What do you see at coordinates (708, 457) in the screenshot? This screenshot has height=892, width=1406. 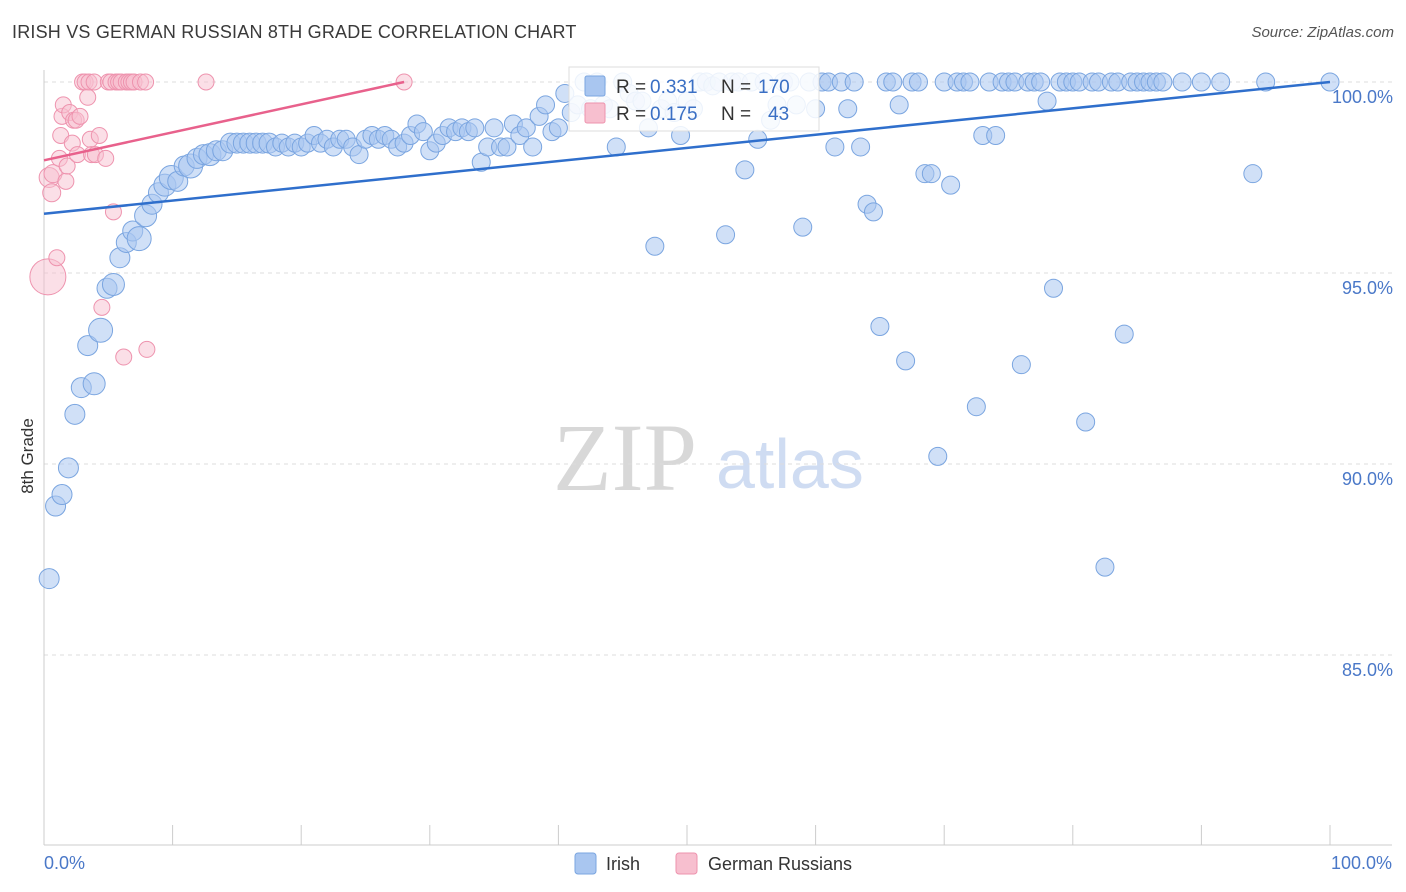 I see `watermark: ZIP atlas` at bounding box center [708, 457].